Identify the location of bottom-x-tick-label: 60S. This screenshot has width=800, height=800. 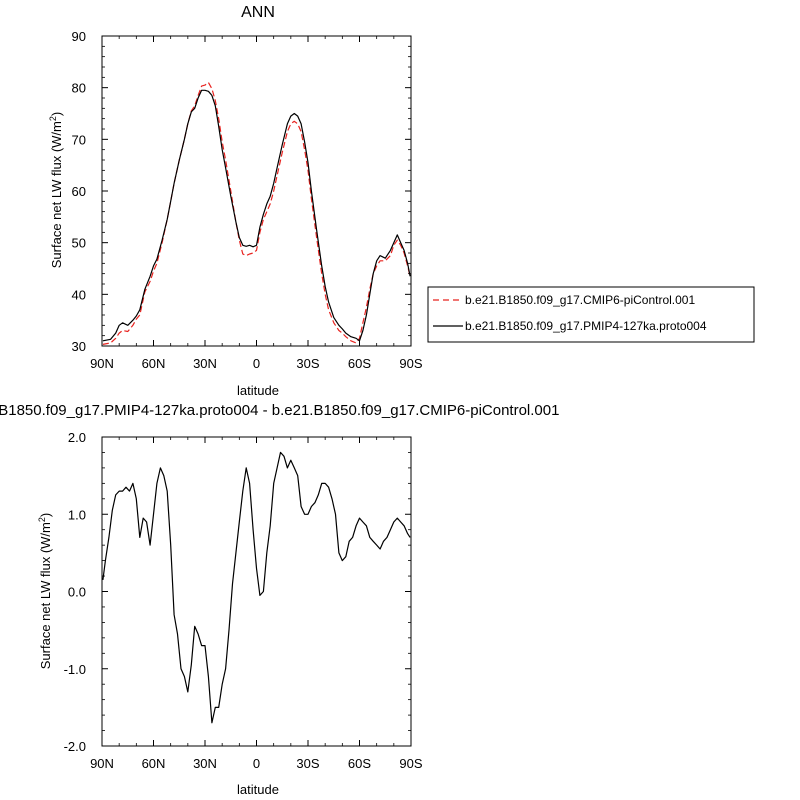
(359, 763).